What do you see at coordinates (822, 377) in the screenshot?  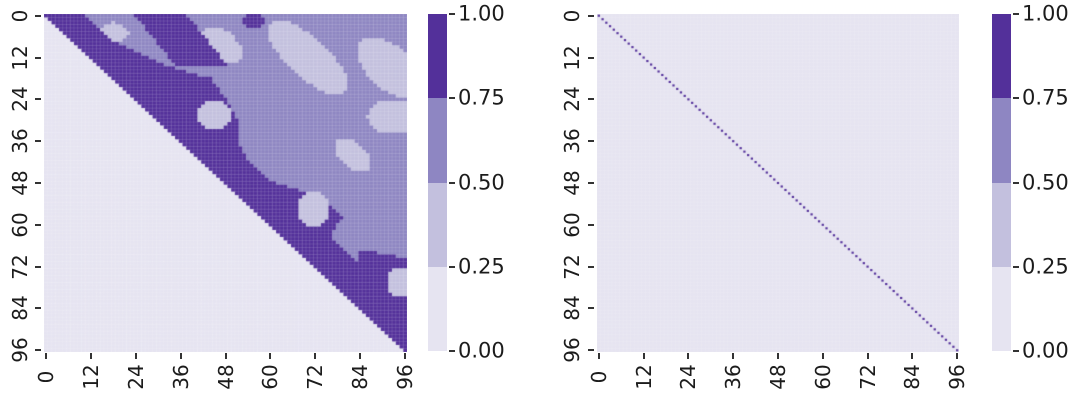 I see `x-tick-label: 60` at bounding box center [822, 377].